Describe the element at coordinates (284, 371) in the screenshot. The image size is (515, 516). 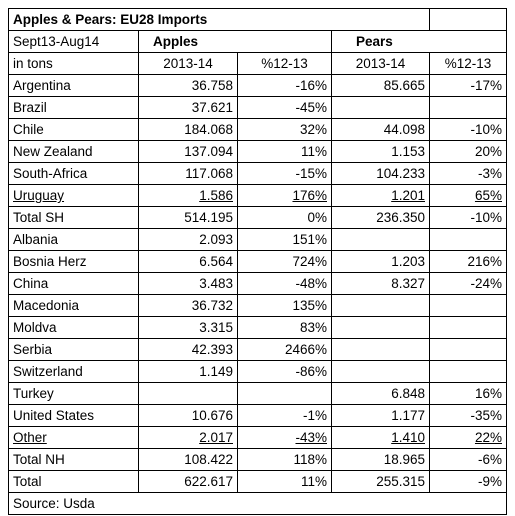
I see `apples-pct-cell: -86%` at that location.